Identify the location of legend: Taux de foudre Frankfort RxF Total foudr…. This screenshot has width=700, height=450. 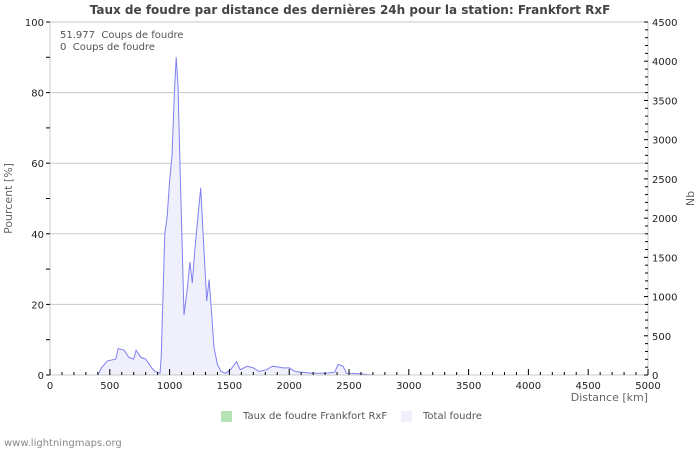
(350, 419).